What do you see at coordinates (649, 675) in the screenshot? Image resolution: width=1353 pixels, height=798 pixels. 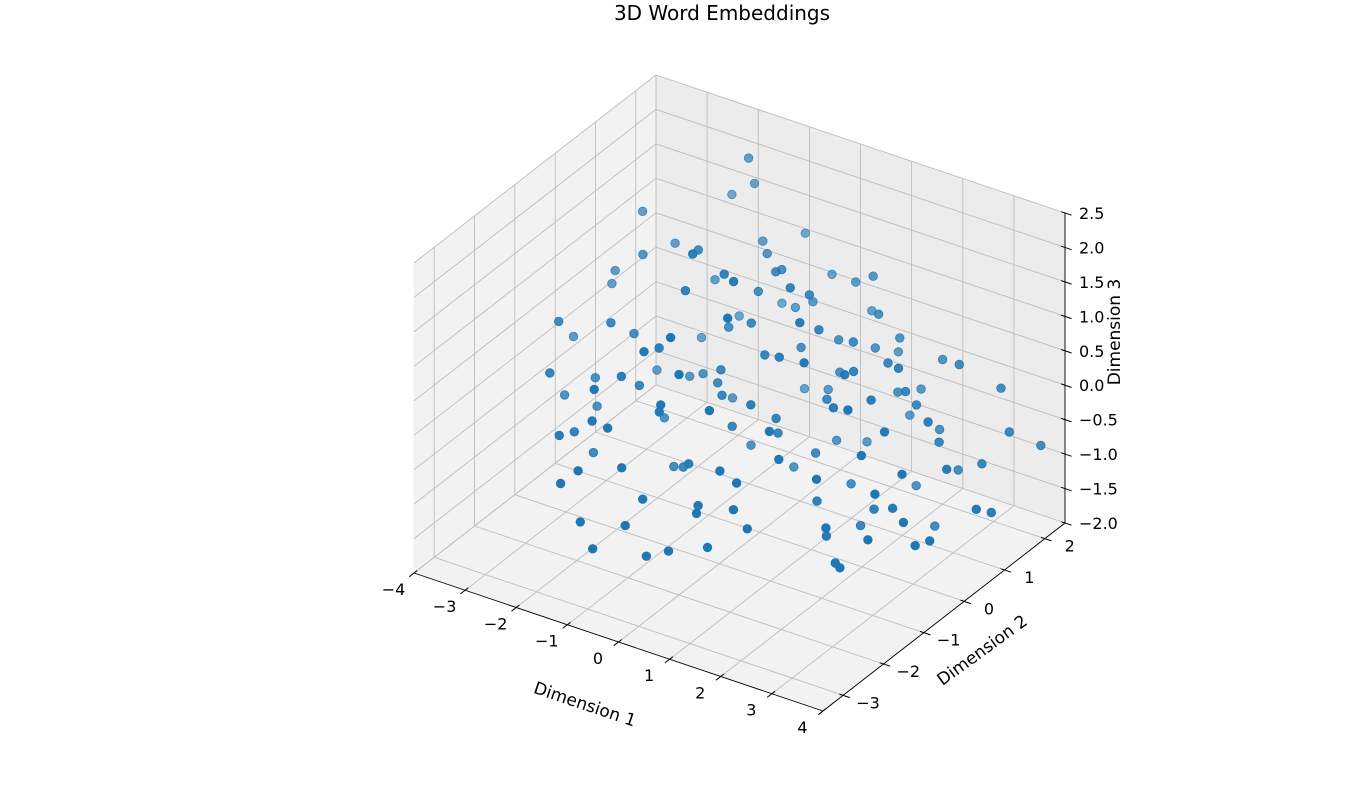 I see `x-tick-label: 1` at bounding box center [649, 675].